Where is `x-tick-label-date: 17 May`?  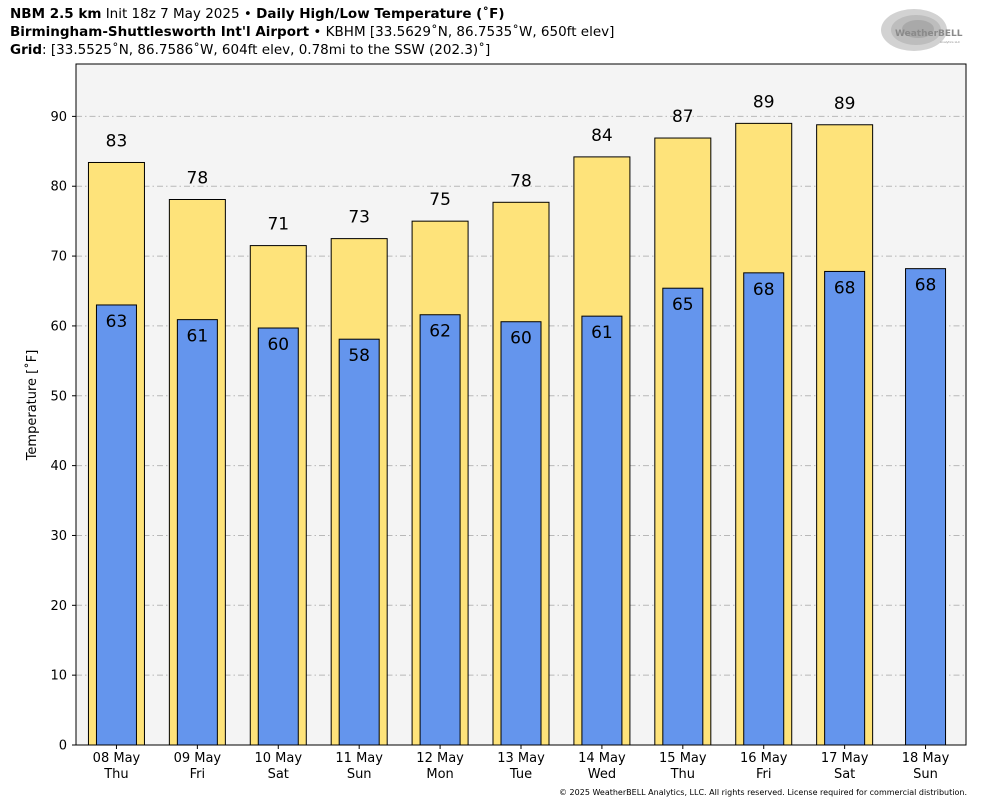
x-tick-label-date: 17 May is located at coordinates (845, 758).